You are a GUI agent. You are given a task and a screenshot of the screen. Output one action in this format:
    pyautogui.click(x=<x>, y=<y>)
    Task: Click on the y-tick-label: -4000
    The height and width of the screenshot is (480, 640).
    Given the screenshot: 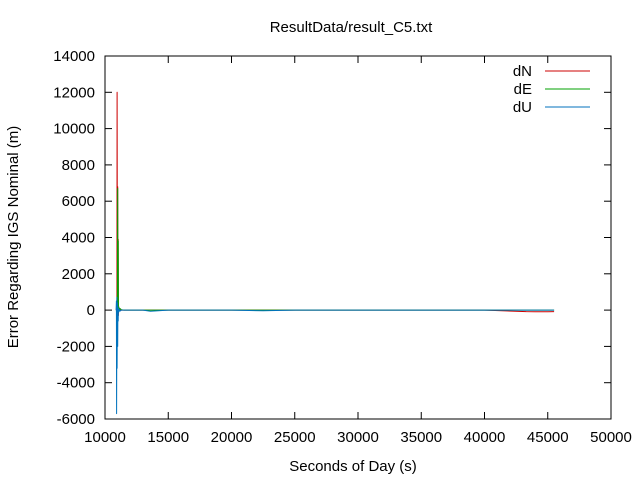 What is the action you would take?
    pyautogui.click(x=76, y=383)
    